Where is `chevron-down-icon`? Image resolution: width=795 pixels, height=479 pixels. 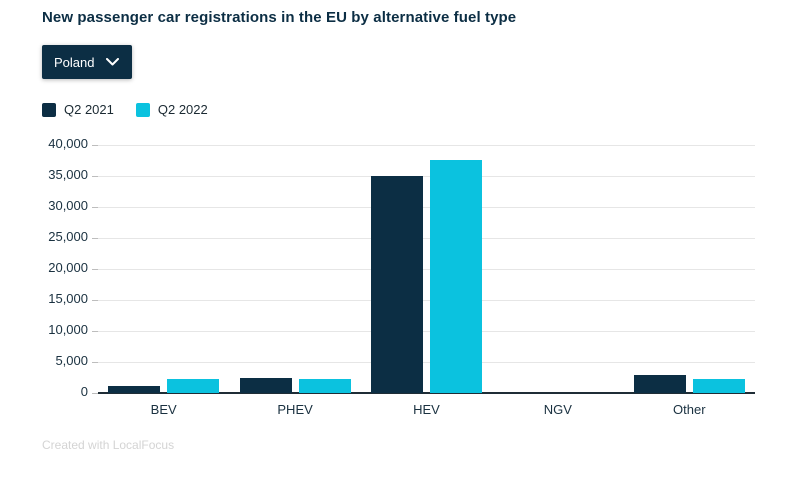 chevron-down-icon is located at coordinates (113, 62).